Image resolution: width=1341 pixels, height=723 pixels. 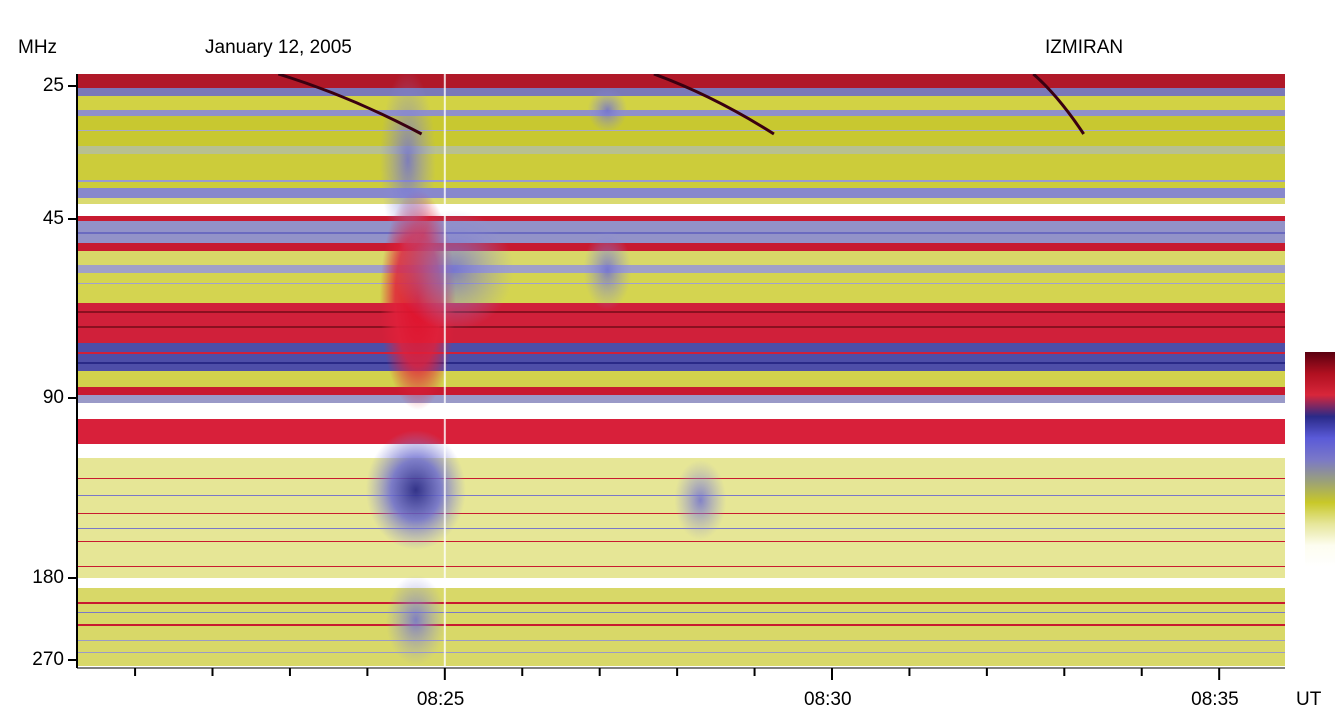 What do you see at coordinates (53, 218) in the screenshot?
I see `y-tick-label-45: 45` at bounding box center [53, 218].